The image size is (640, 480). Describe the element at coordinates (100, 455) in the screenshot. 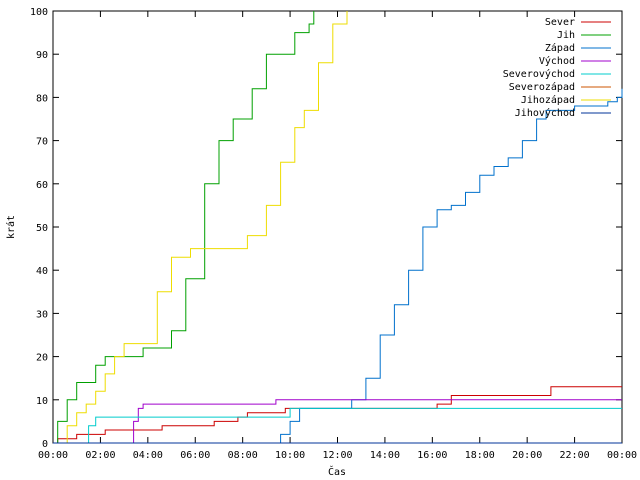

I see `x-tick-label: 02:00` at that location.